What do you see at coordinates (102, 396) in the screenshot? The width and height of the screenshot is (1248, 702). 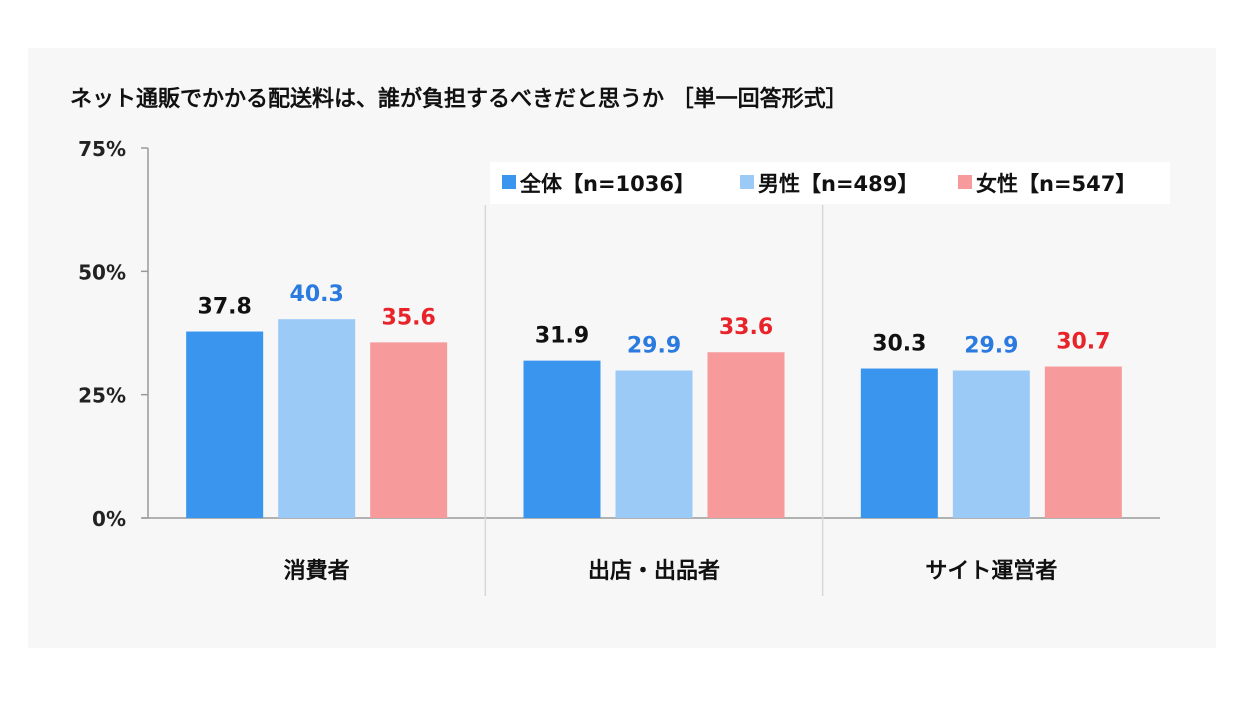 I see `y-tick-label: 25%` at bounding box center [102, 396].